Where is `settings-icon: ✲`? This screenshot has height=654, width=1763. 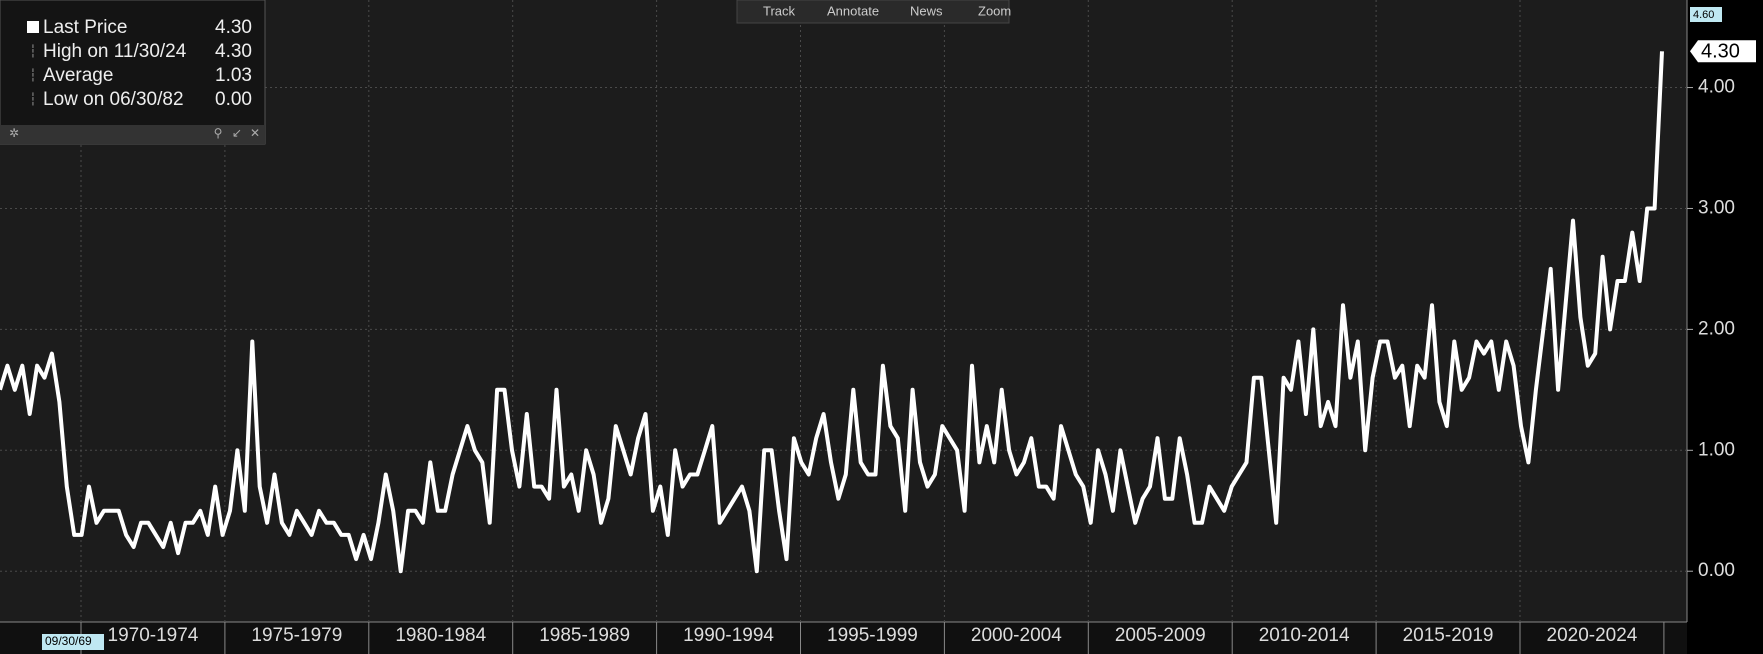
settings-icon: ✲ is located at coordinates (14, 133).